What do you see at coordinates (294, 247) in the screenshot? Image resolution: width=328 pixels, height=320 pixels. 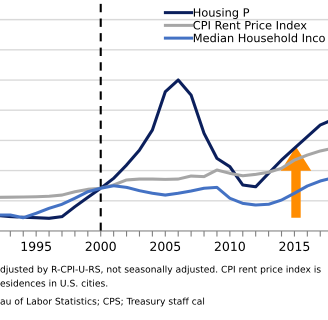 I see `x-tick-label: 2015` at bounding box center [294, 247].